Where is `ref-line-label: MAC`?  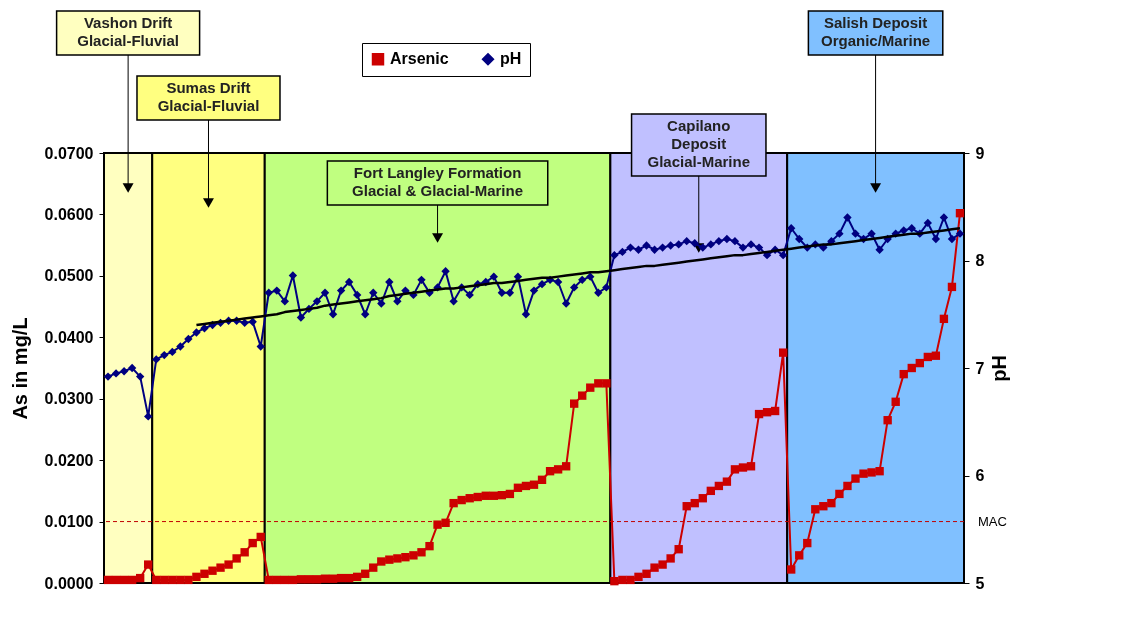
ref-line-label: MAC is located at coordinates (992, 521).